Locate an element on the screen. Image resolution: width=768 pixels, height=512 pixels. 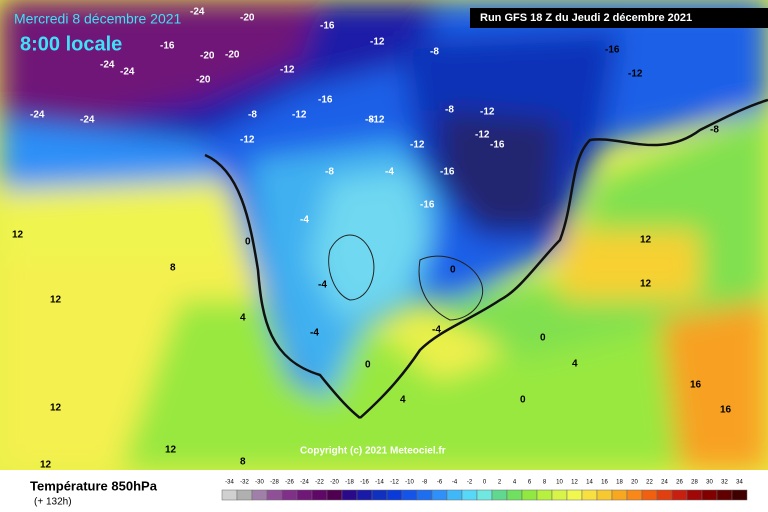
scale-label: 6 is located at coordinates (530, 483).